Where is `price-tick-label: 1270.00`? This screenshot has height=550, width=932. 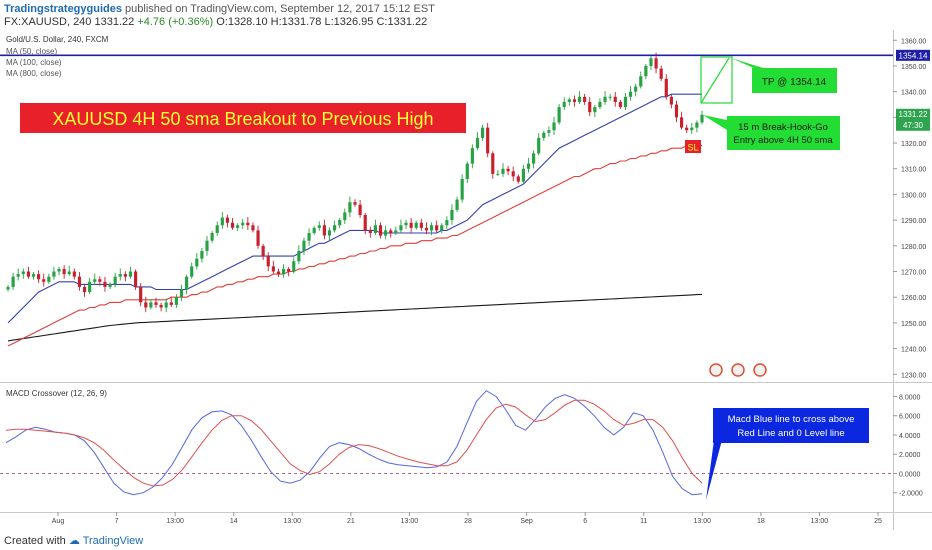
price-tick-label: 1270.00 is located at coordinates (913, 273).